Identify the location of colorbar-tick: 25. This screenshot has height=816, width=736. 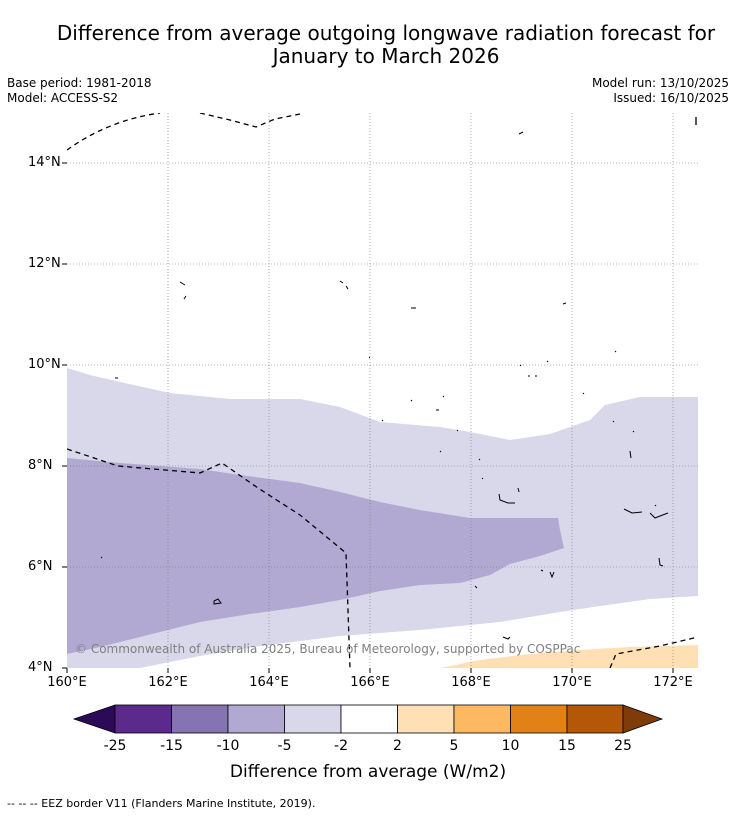
(623, 746).